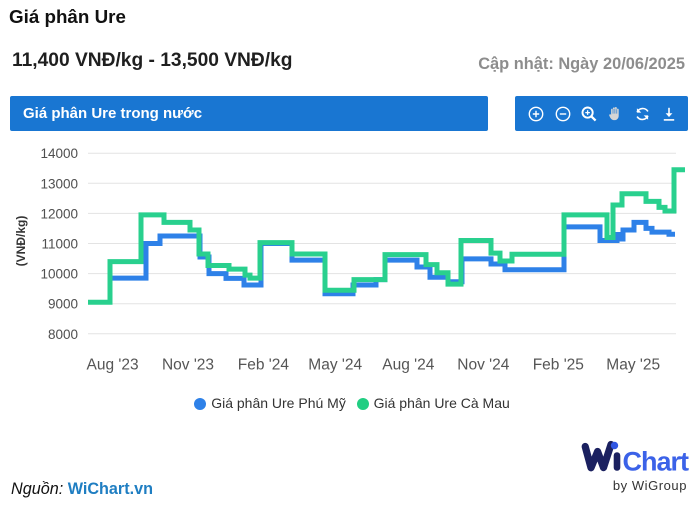  What do you see at coordinates (656, 461) in the screenshot?
I see `svg-text: Chart` at bounding box center [656, 461].